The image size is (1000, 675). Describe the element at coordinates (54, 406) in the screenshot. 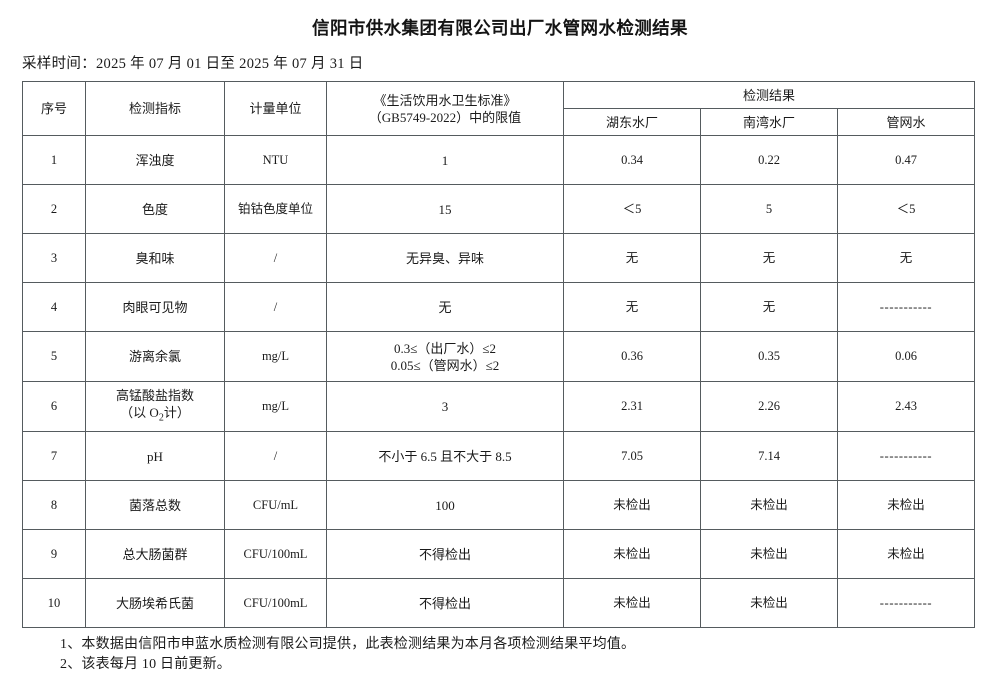

I see `cell-seq: 6` at that location.